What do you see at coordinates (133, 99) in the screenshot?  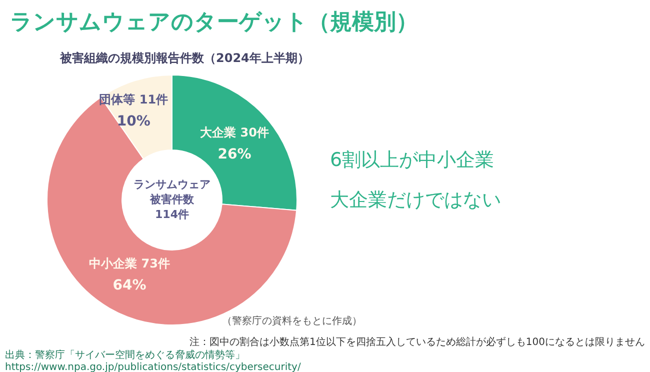 I see `slice-label: 団体等 11件` at bounding box center [133, 99].